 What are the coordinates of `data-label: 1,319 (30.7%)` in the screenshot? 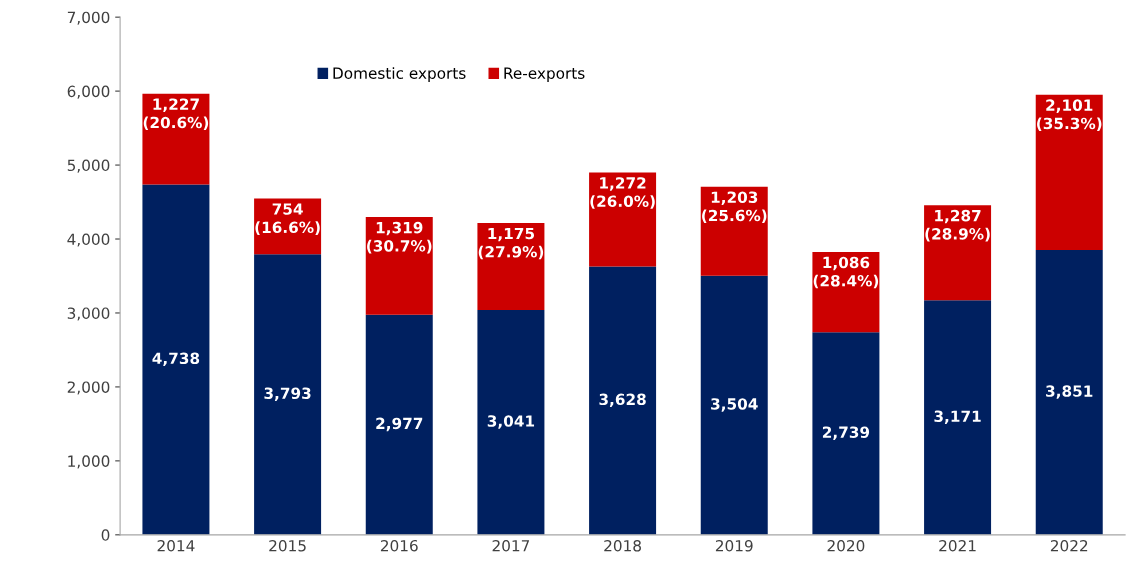 It's located at (399, 237).